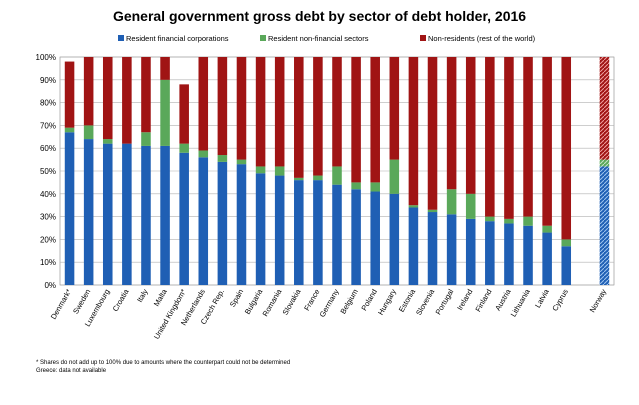 The image size is (639, 405). What do you see at coordinates (184, 114) in the screenshot?
I see `bar-non-residents-rest-of-the-world-united-kingdom` at bounding box center [184, 114].